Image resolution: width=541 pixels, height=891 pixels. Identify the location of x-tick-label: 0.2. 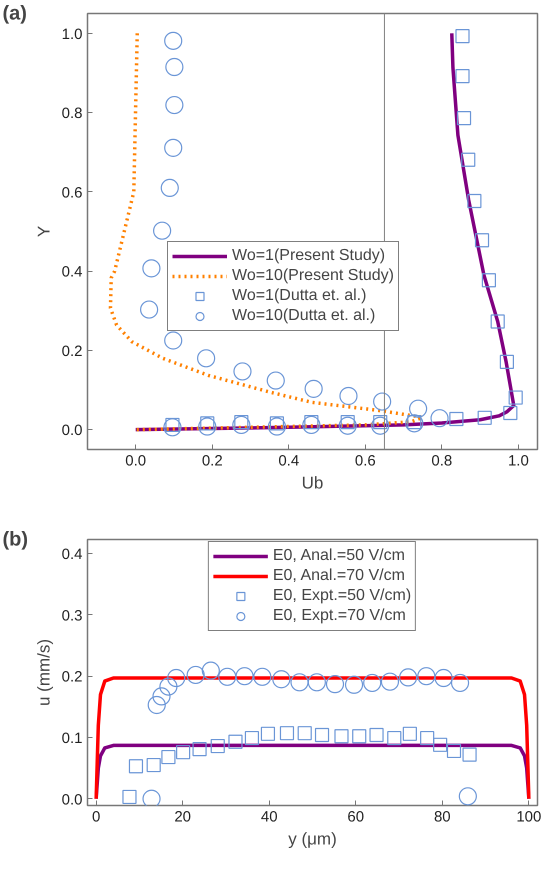
(212, 461).